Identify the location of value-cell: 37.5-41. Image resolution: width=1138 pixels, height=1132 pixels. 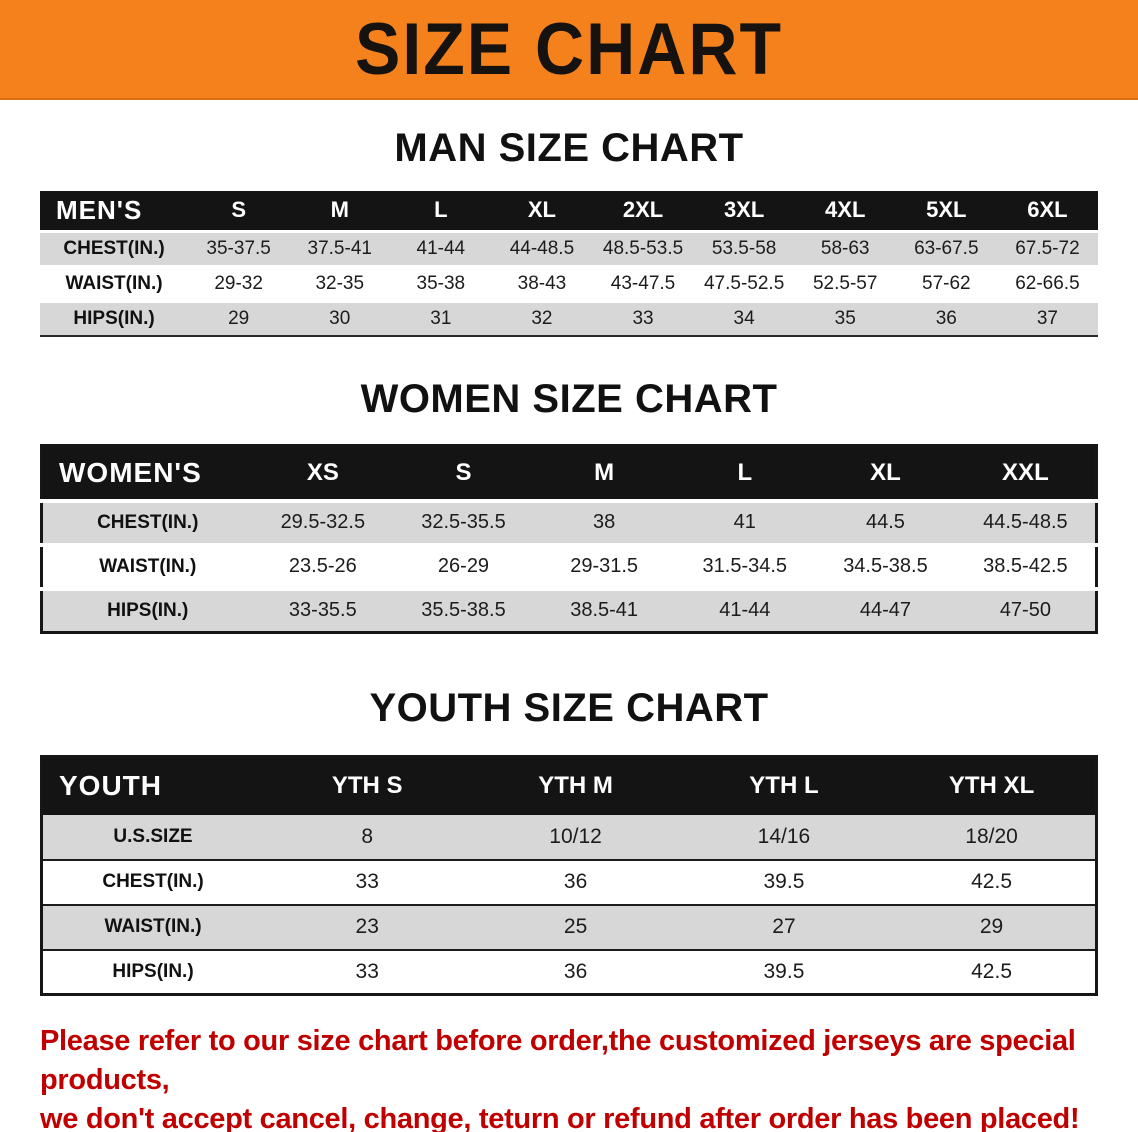
(340, 248).